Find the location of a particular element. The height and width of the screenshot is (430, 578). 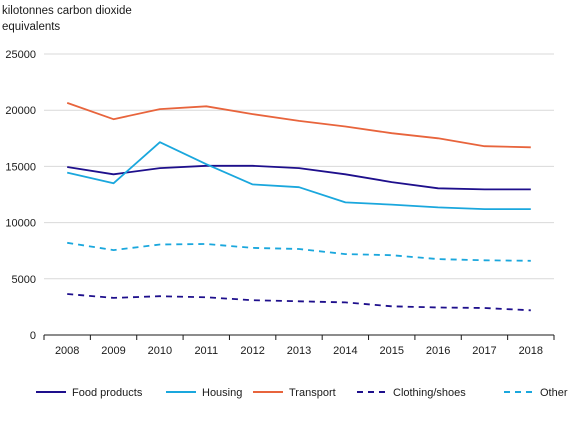

legend-label: Housing is located at coordinates (222, 393).